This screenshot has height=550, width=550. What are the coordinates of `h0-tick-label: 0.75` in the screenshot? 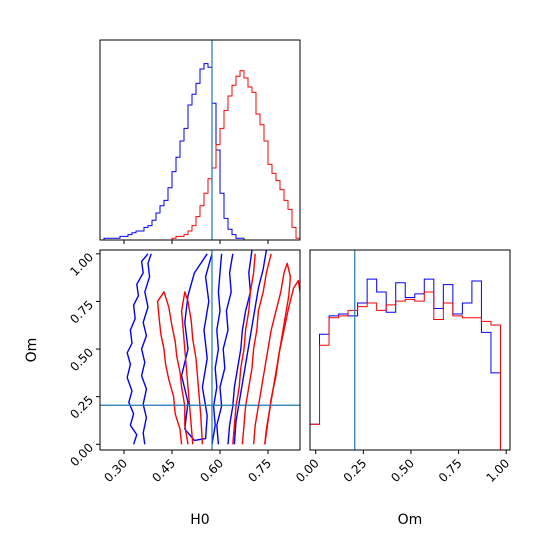 It's located at (259, 470).